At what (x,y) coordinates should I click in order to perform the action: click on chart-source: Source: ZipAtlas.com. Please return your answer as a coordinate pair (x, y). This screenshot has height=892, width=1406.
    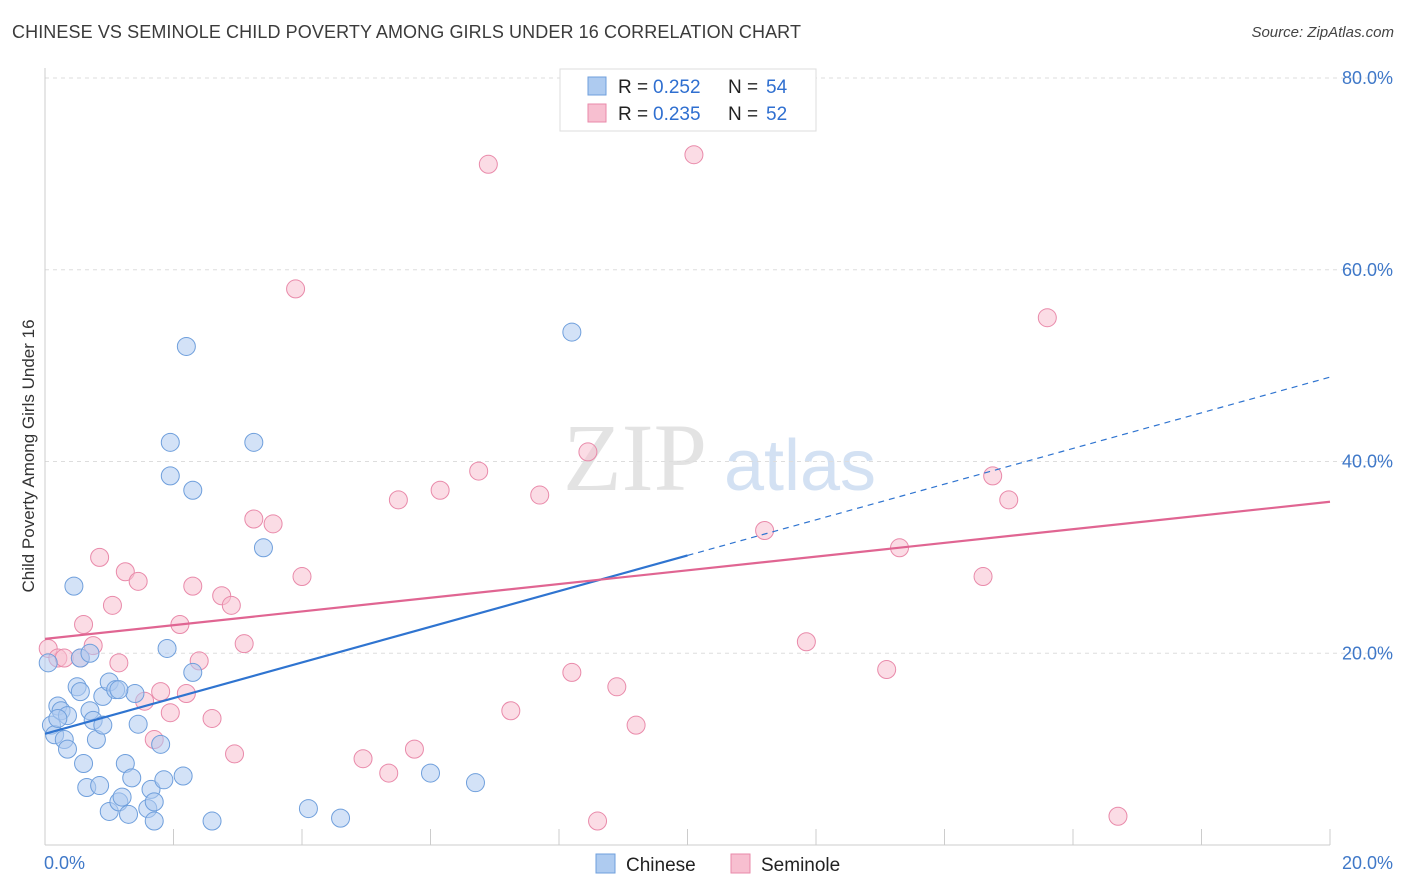
    Looking at the image, I should click on (1322, 32).